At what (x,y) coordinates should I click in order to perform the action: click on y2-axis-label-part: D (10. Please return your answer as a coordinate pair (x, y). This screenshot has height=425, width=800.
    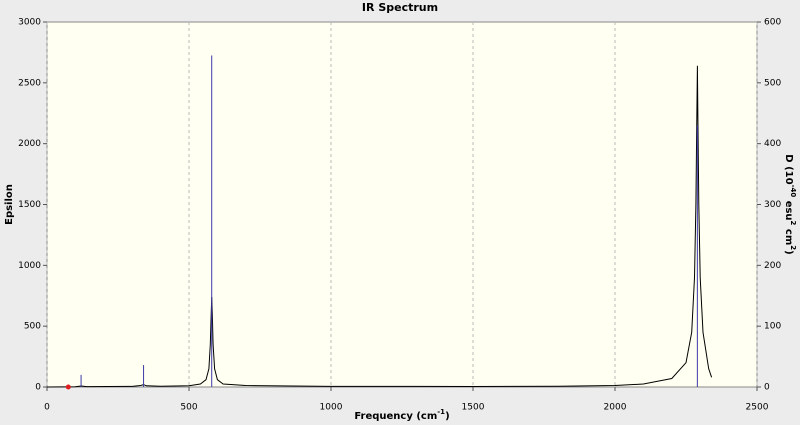
    Looking at the image, I should click on (788, 169).